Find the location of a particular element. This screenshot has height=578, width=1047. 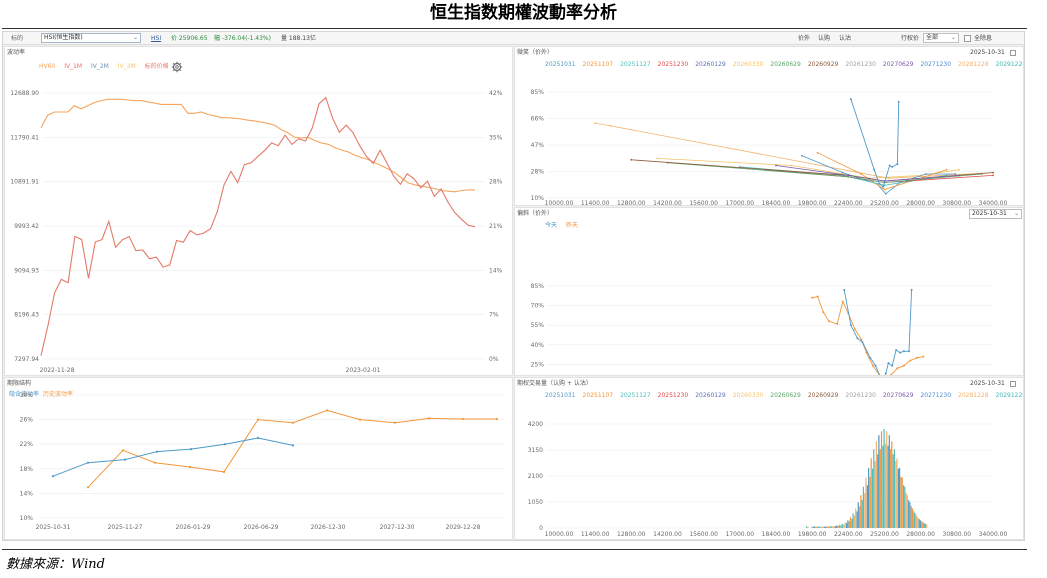

underlying-select-value: HSI(恒生指数) is located at coordinates (63, 37).